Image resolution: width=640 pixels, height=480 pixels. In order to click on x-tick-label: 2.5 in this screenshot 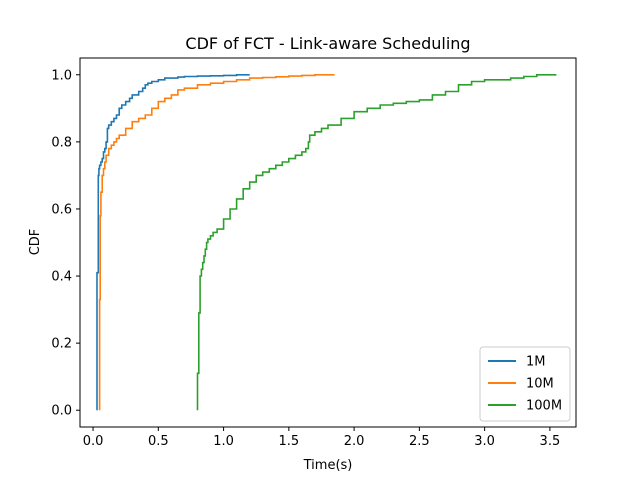, I will do `click(419, 441)`.